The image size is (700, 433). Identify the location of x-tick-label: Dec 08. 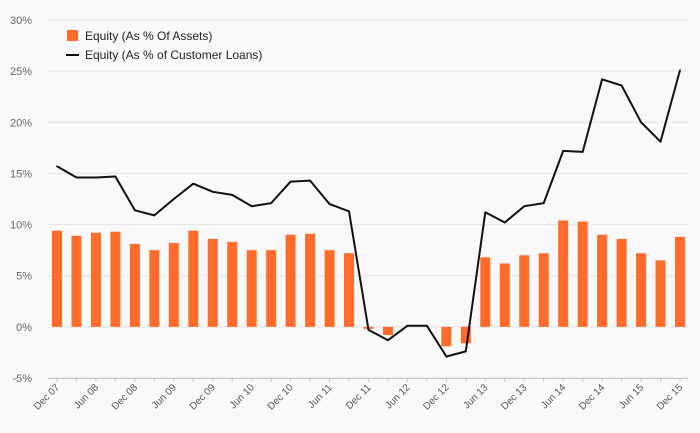
(125, 397).